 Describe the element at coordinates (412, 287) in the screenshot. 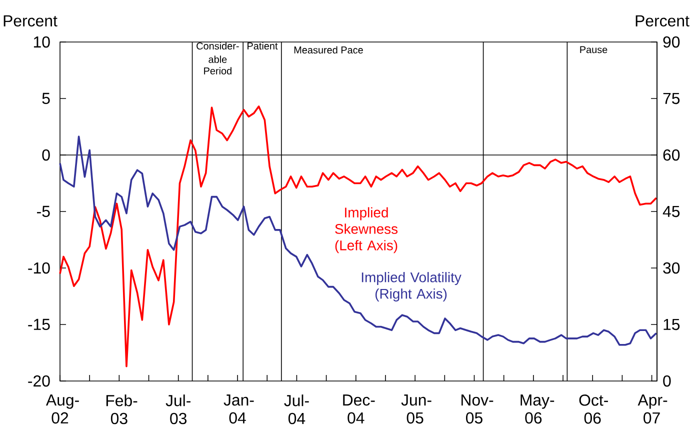

I see `series-label: Implied Volatility (Right Axis)` at that location.